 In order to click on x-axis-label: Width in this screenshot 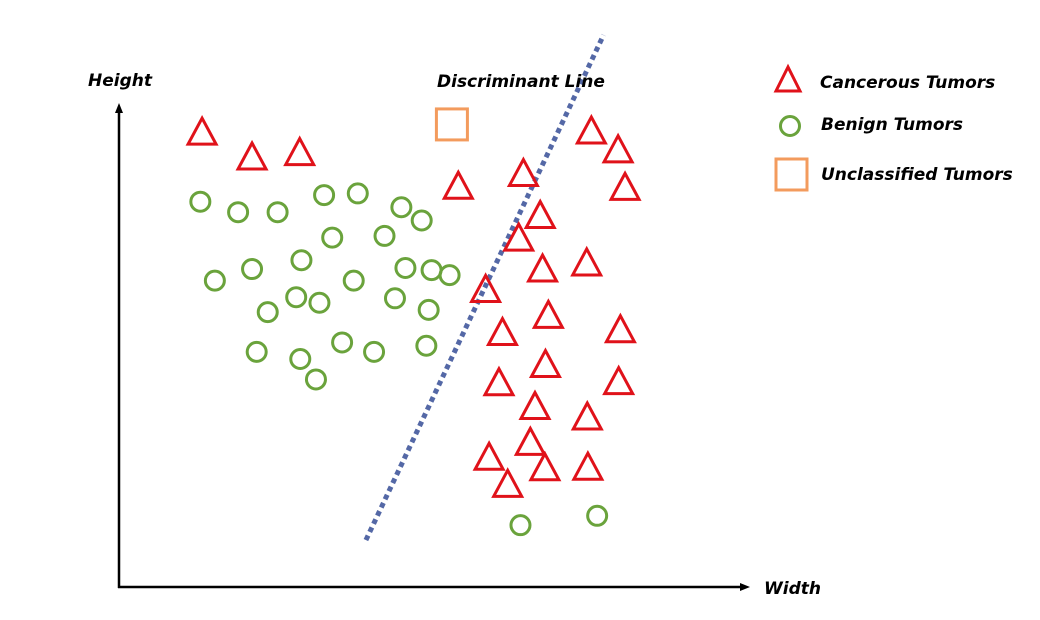, I will do `click(792, 589)`.